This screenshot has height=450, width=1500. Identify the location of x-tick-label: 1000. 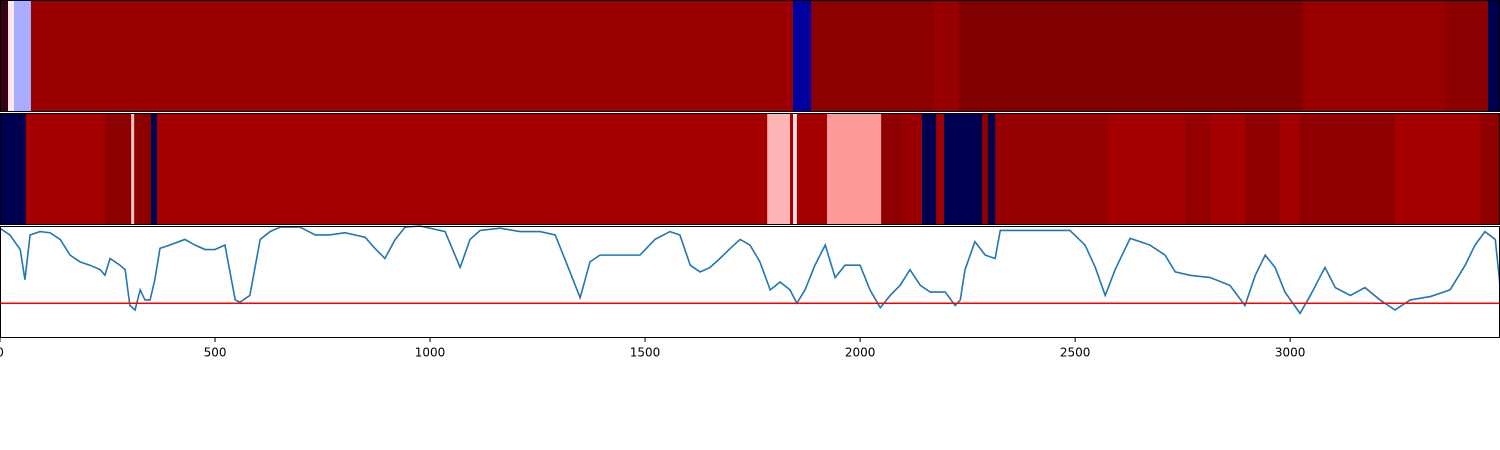
(430, 353).